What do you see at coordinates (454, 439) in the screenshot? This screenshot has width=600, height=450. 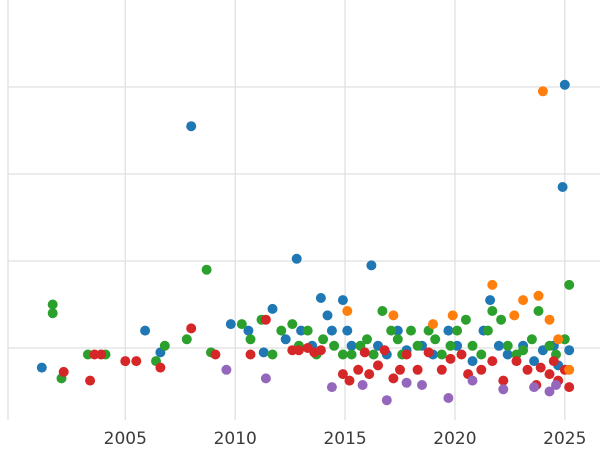 I see `x-tick-label: 2020` at bounding box center [454, 439].